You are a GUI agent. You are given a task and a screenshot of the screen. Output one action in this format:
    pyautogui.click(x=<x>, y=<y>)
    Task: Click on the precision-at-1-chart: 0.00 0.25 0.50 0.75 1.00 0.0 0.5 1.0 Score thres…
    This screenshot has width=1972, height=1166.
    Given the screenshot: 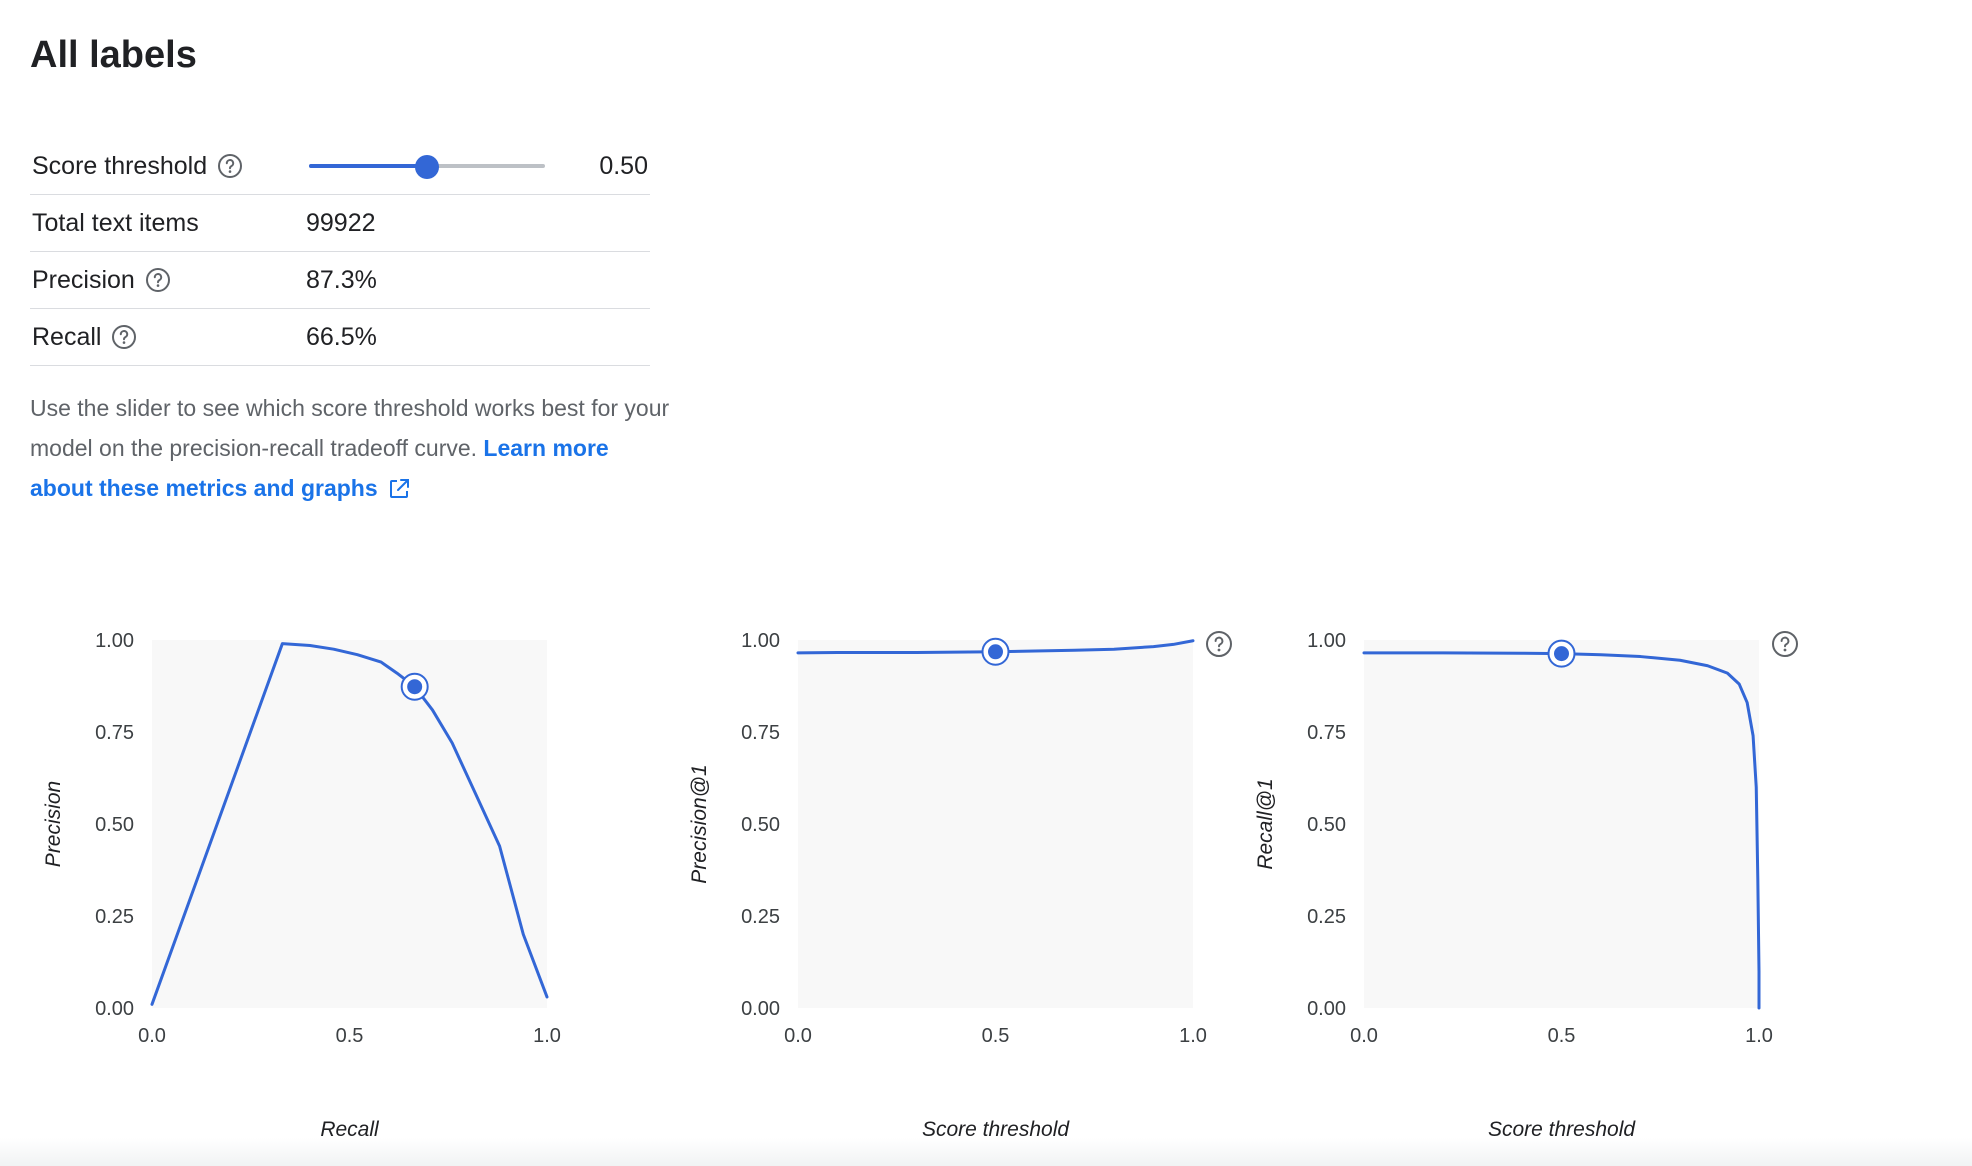 What is the action you would take?
    pyautogui.click(x=960, y=885)
    